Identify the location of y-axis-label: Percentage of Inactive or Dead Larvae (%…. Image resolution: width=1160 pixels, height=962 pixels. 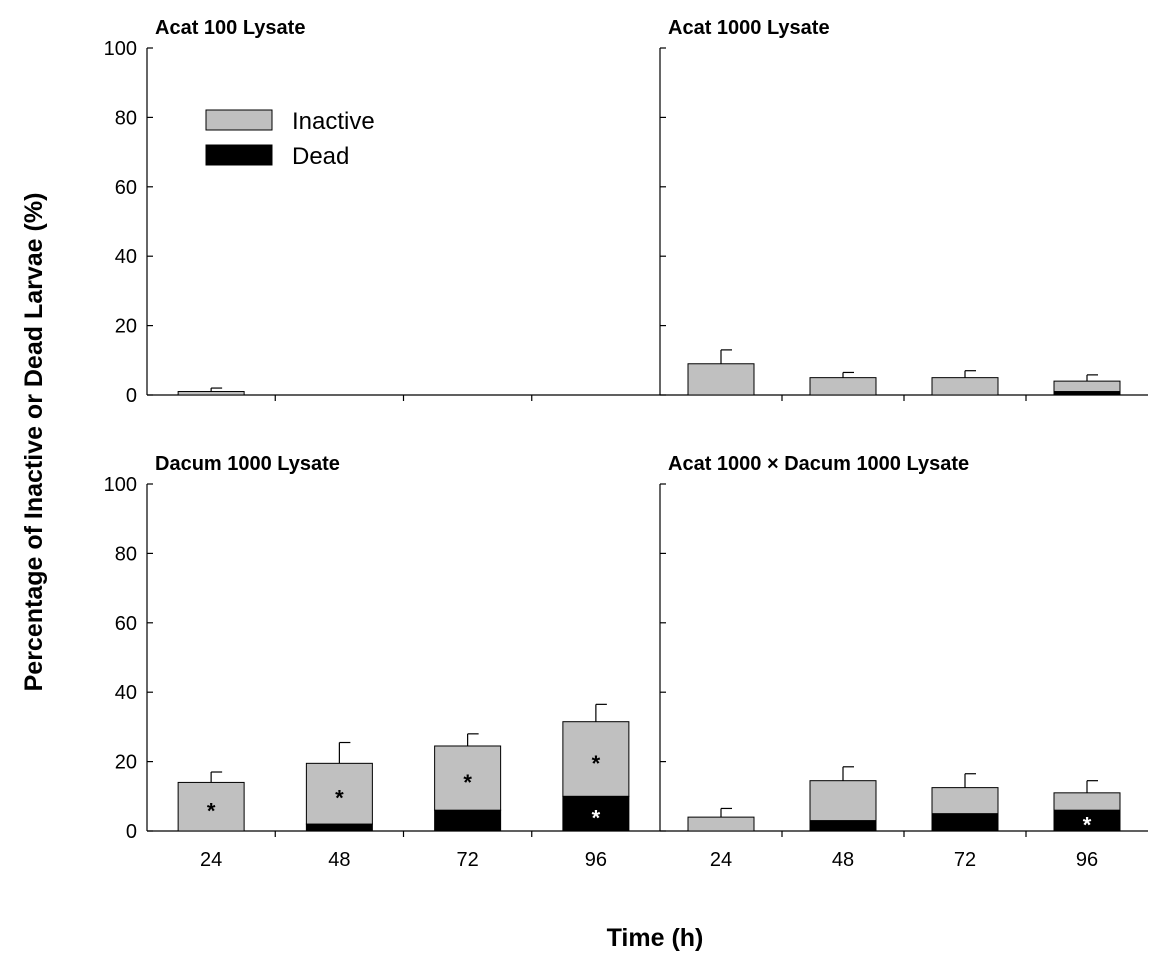
(34, 442).